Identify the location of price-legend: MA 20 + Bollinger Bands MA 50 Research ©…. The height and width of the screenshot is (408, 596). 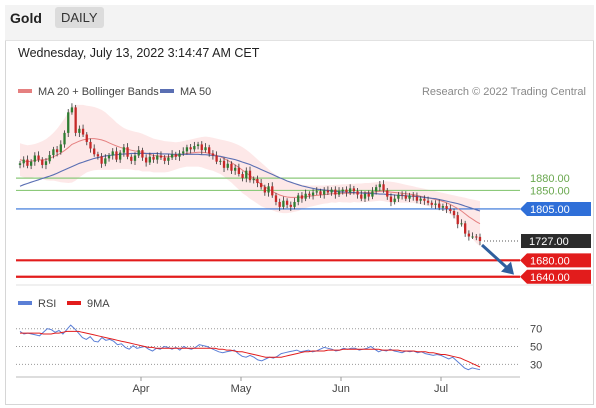
(302, 92).